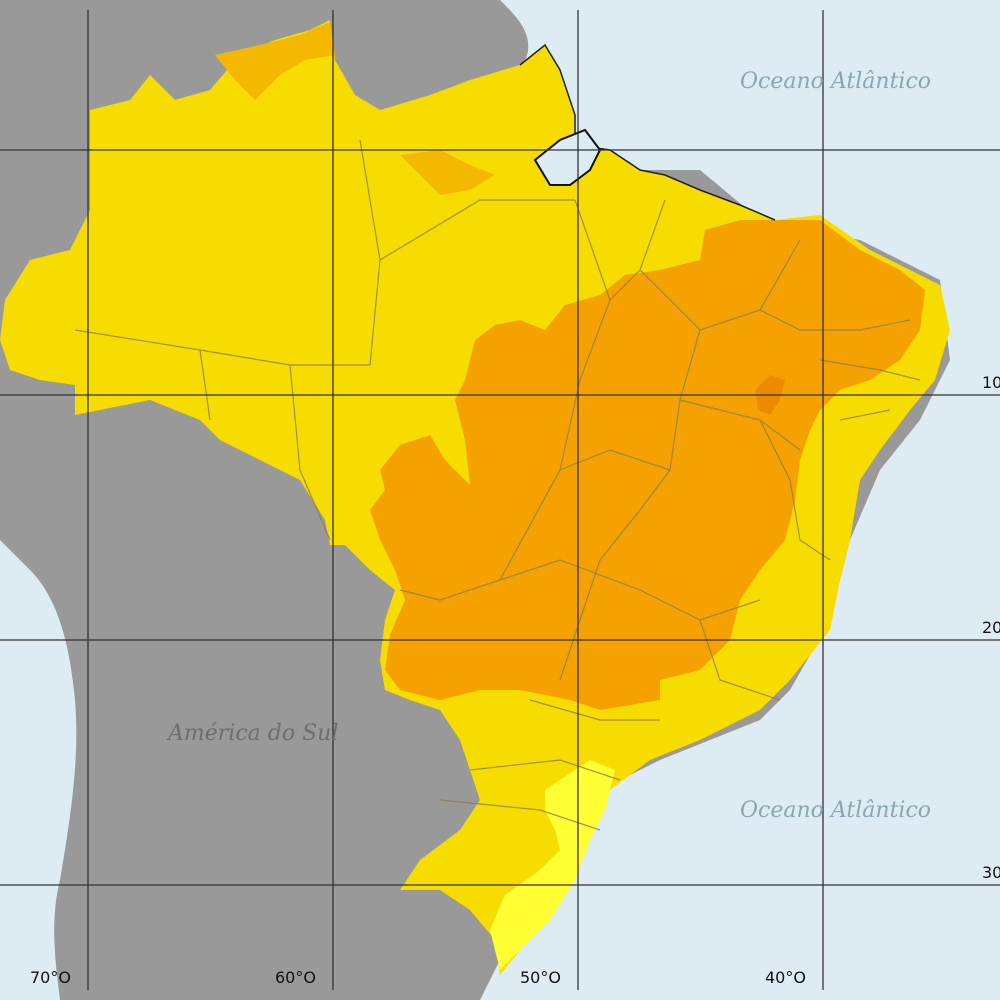 This screenshot has width=1000, height=1000. I want to click on amazon-delta, so click(567, 157).